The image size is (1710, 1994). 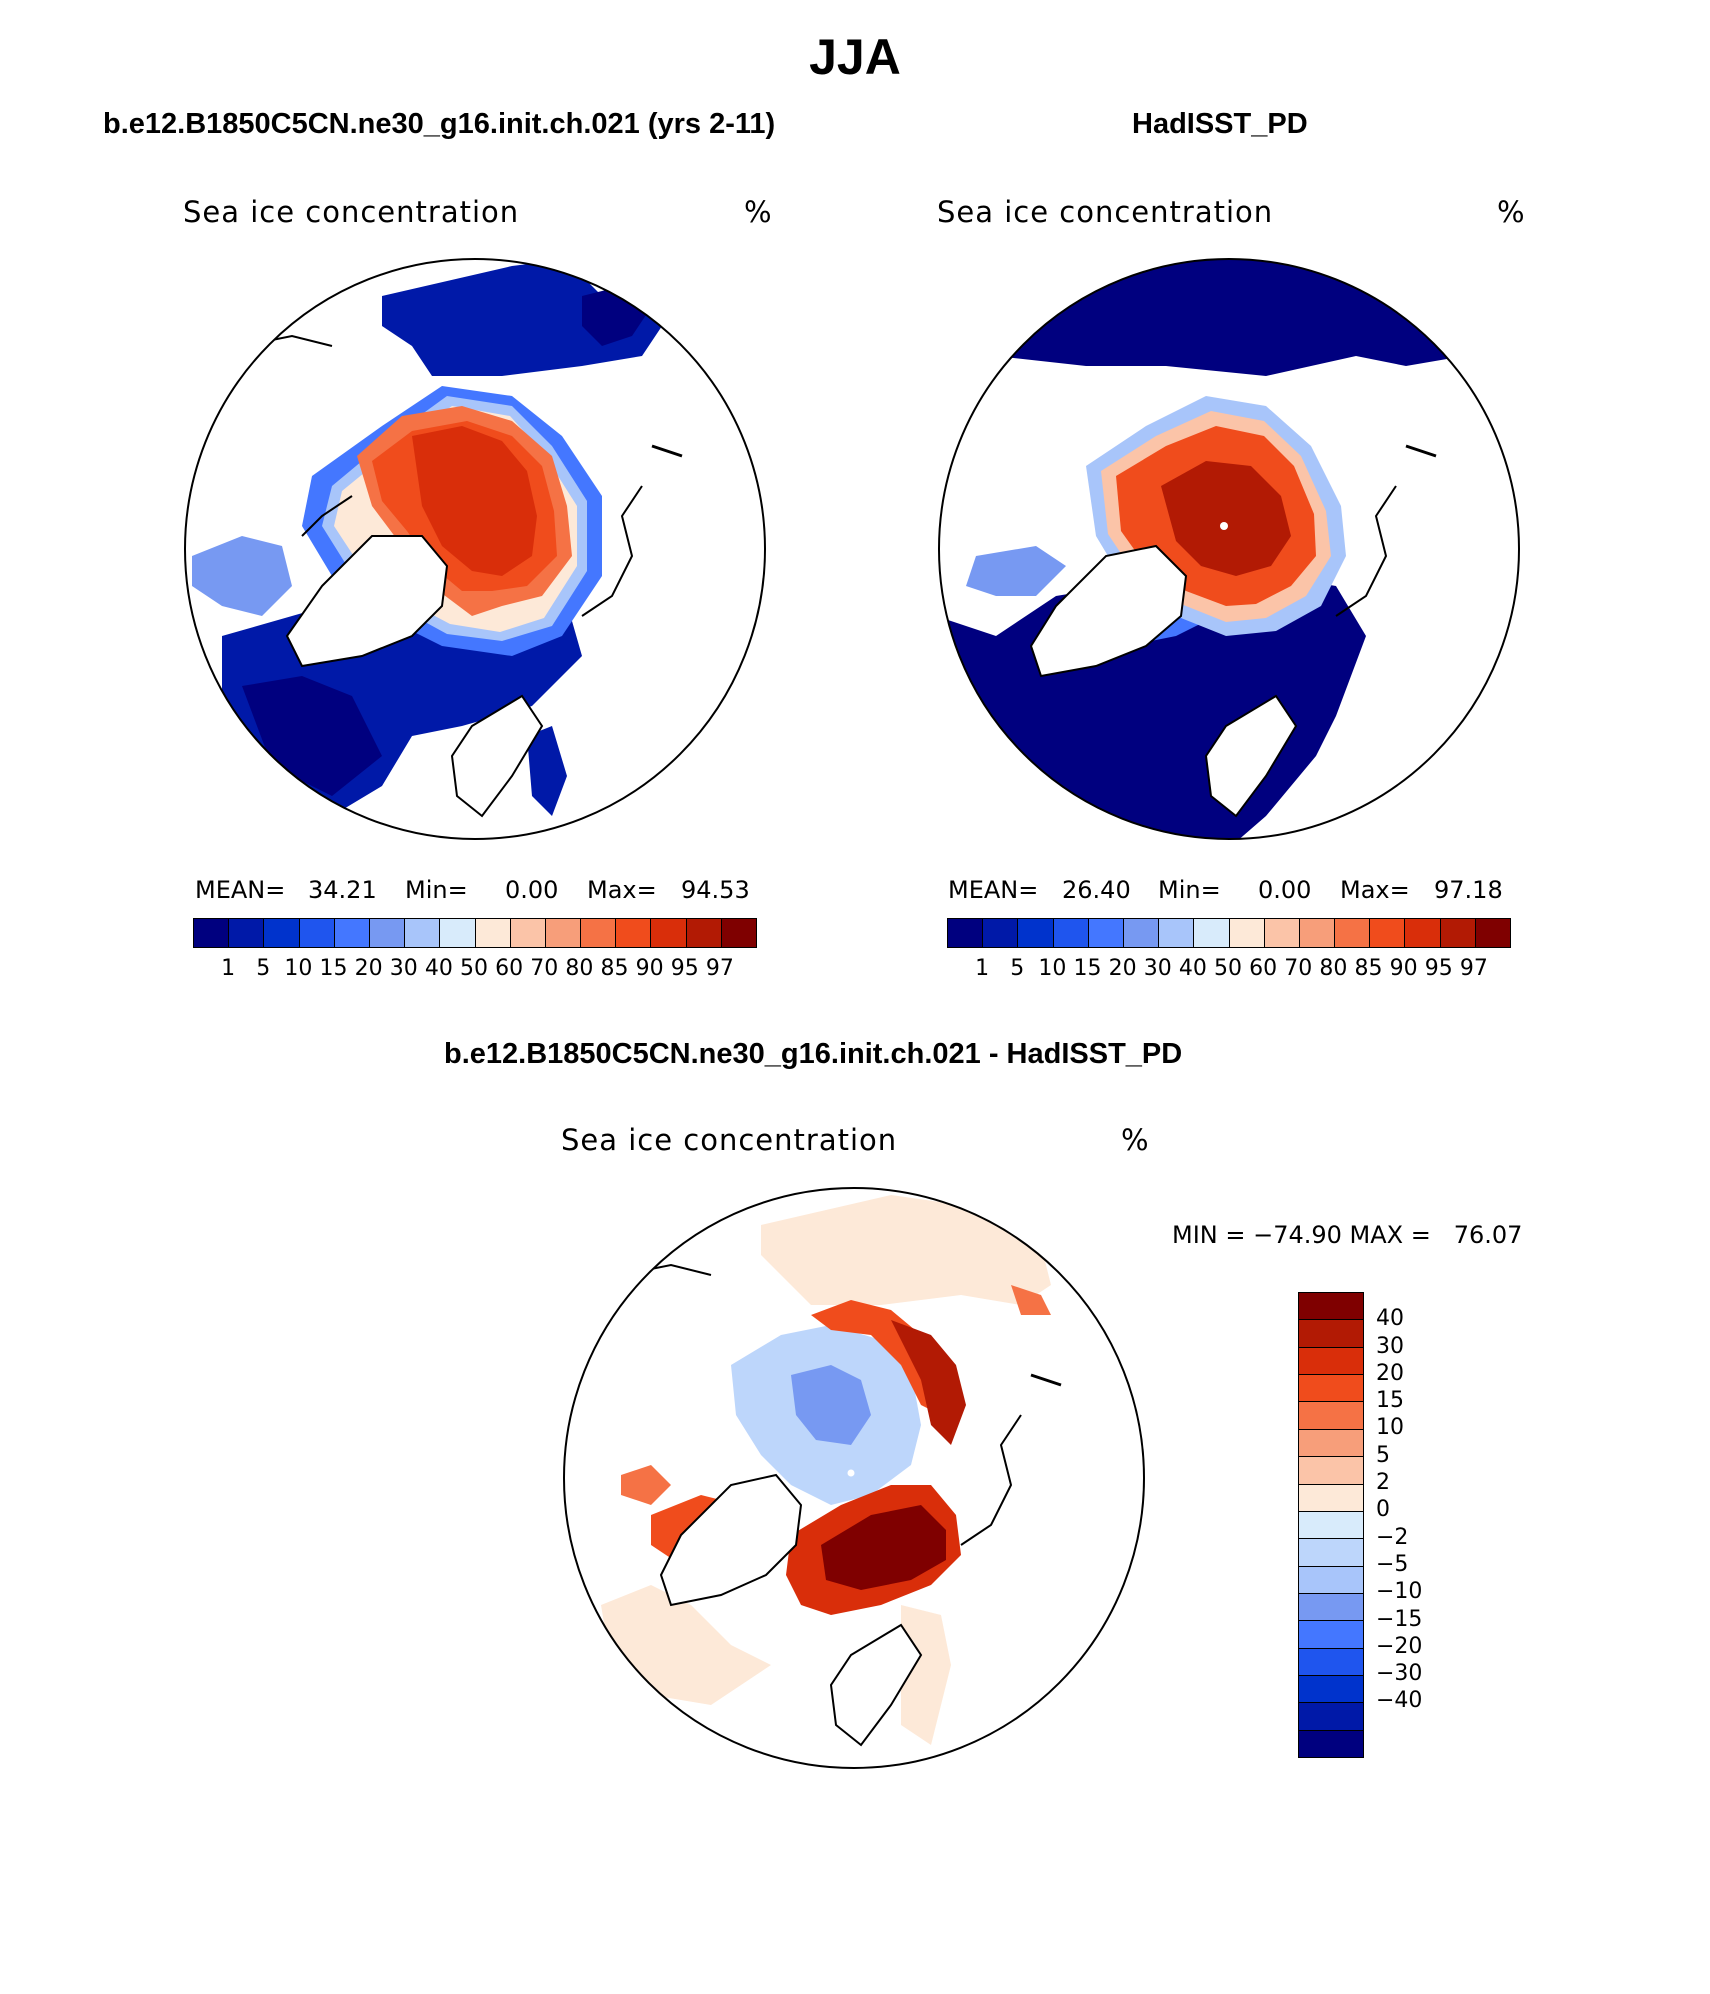 I want to click on panel1-colorbar-label: 40, so click(x=438, y=968).